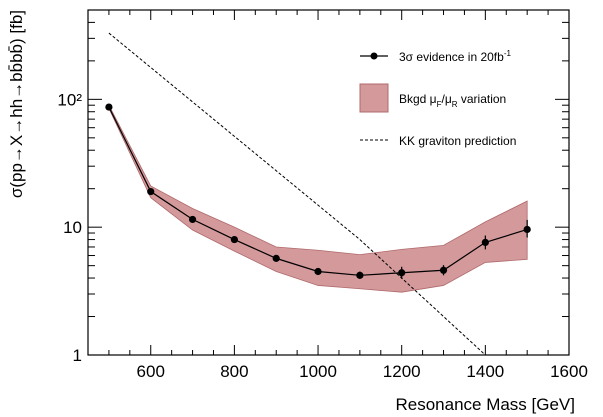 Image resolution: width=603 pixels, height=417 pixels. Describe the element at coordinates (447, 99) in the screenshot. I see `legend-band-slash: /μ` at that location.